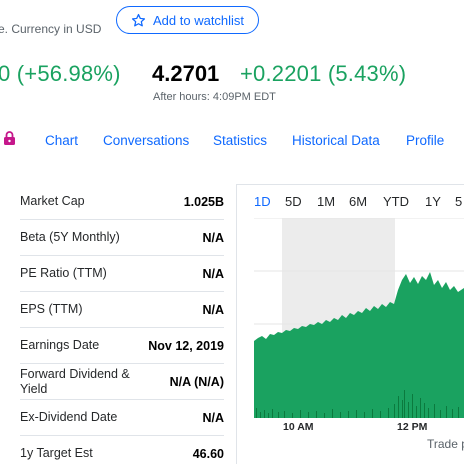 Image resolution: width=464 pixels, height=464 pixels. Describe the element at coordinates (56, 453) in the screenshot. I see `stat-label: 1y Target Est` at that location.